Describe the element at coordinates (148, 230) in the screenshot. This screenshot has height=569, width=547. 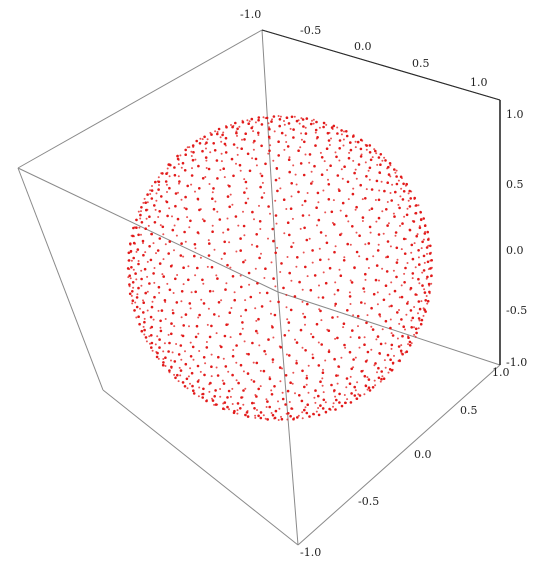
I see `box-edge` at that location.